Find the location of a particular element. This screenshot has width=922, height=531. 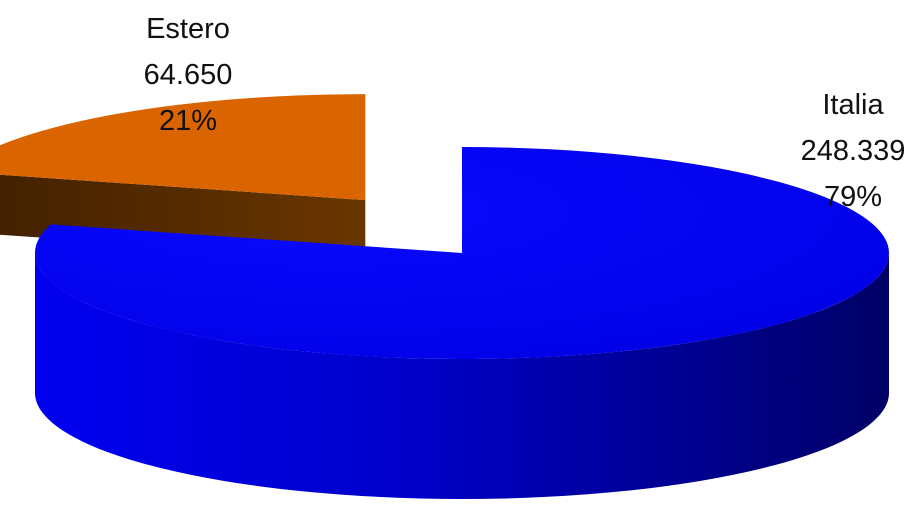

label-estero-name: Estero is located at coordinates (188, 29).